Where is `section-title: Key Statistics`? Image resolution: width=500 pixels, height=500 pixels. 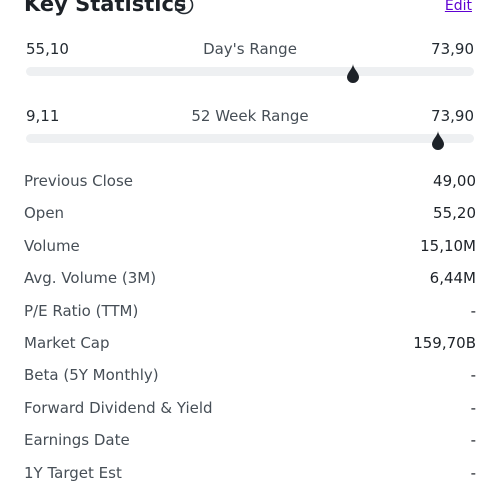
section-title: Key Statistics is located at coordinates (105, 8).